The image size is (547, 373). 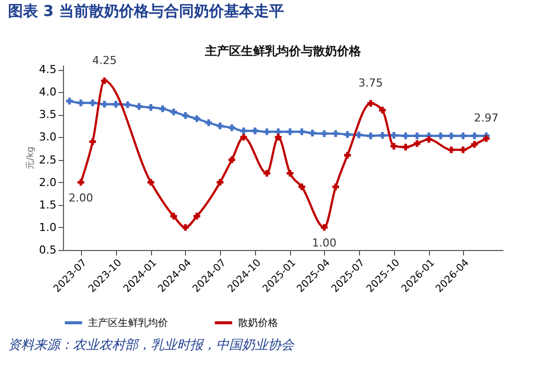 What do you see at coordinates (258, 322) in the screenshot?
I see `legend-label: 散奶价格` at bounding box center [258, 322].